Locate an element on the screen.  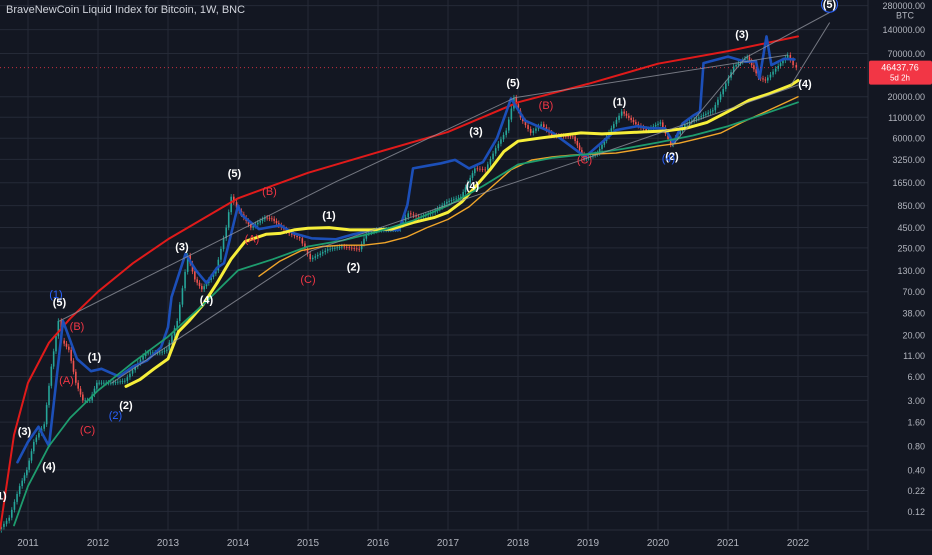
y-tick-label: 3250.00 is located at coordinates (908, 160).